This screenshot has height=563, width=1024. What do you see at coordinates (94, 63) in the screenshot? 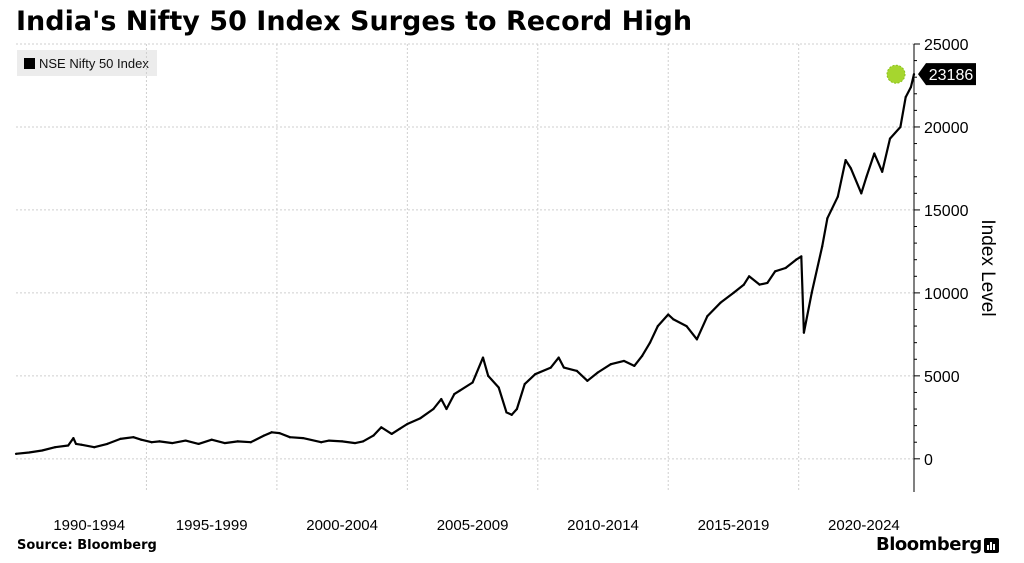
I see `legend-label: NSE Nifty 50 Index` at bounding box center [94, 63].